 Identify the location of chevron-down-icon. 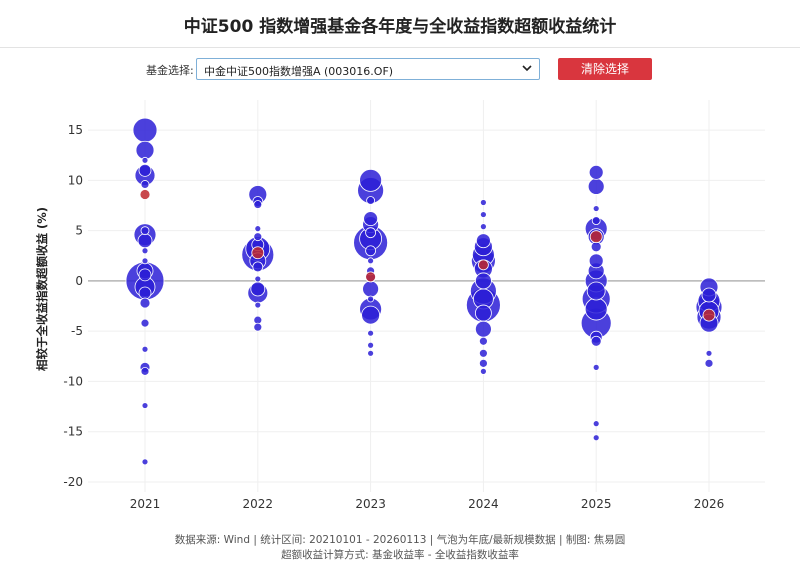
(527, 68).